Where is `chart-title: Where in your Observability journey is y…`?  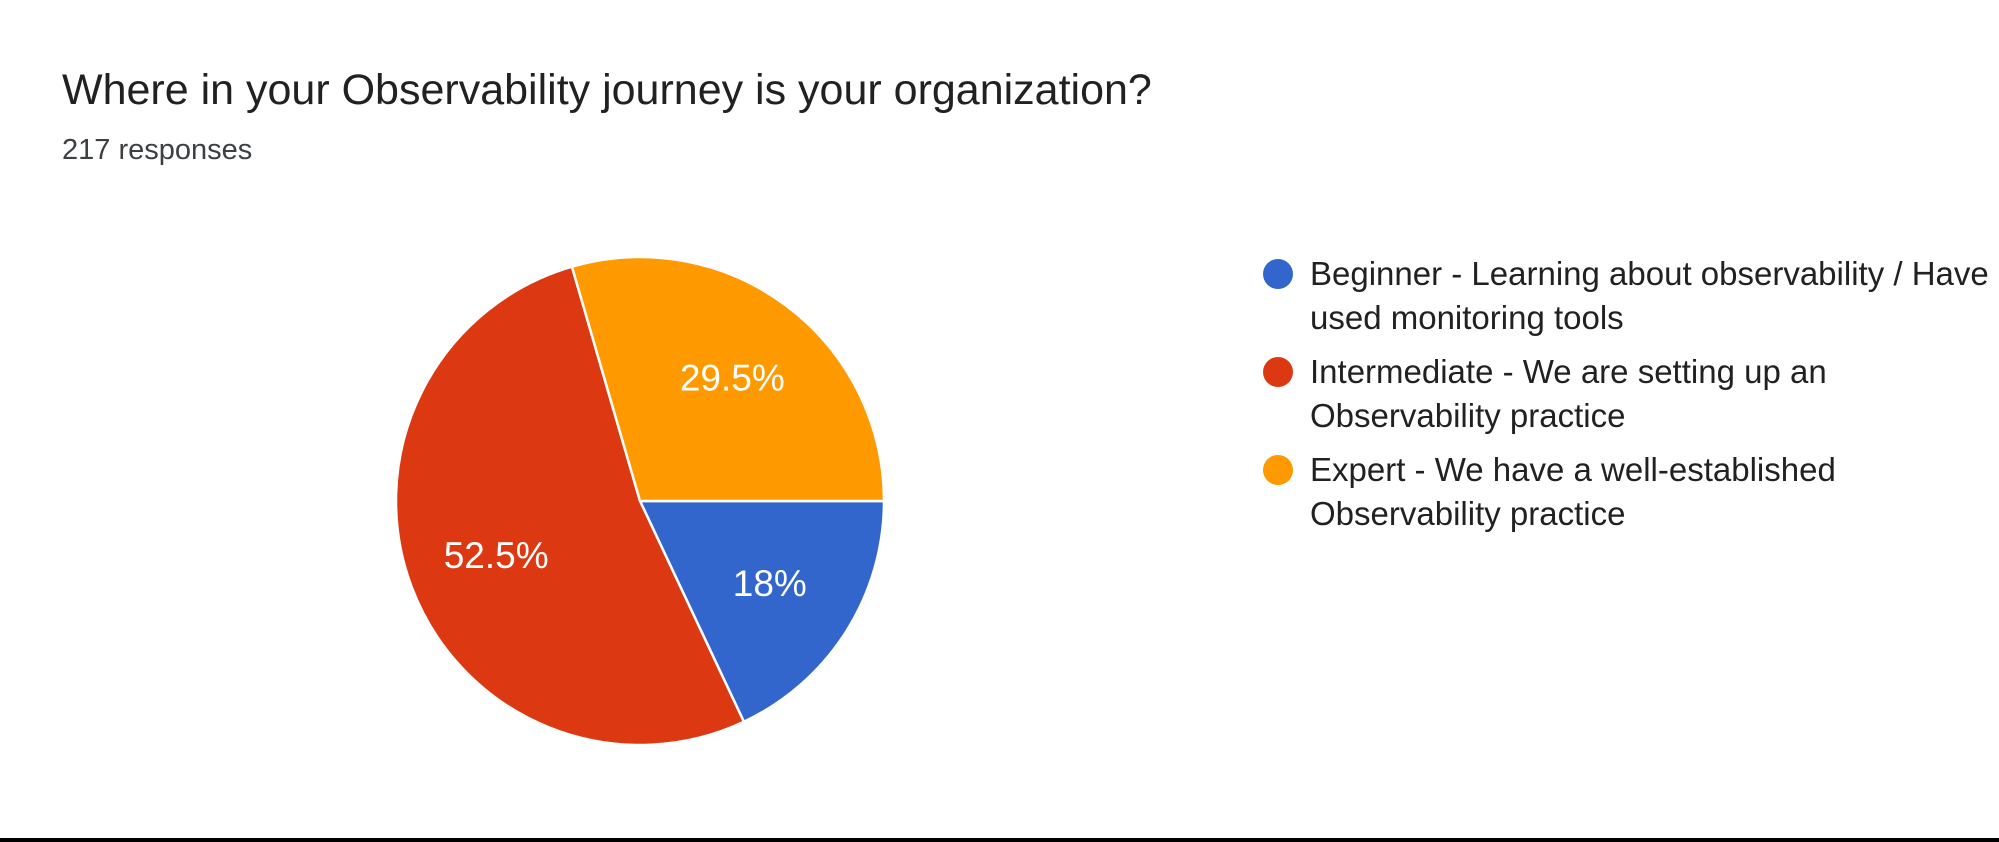 chart-title: Where in your Observability journey is y… is located at coordinates (607, 90).